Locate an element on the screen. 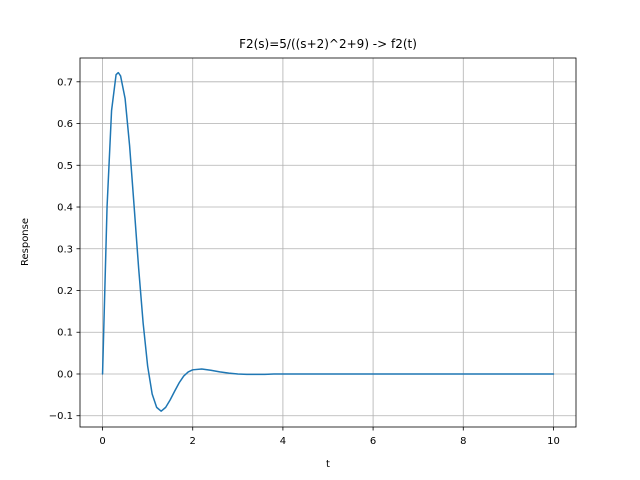 The image size is (640, 480). x-tick-label: 2 is located at coordinates (193, 441).